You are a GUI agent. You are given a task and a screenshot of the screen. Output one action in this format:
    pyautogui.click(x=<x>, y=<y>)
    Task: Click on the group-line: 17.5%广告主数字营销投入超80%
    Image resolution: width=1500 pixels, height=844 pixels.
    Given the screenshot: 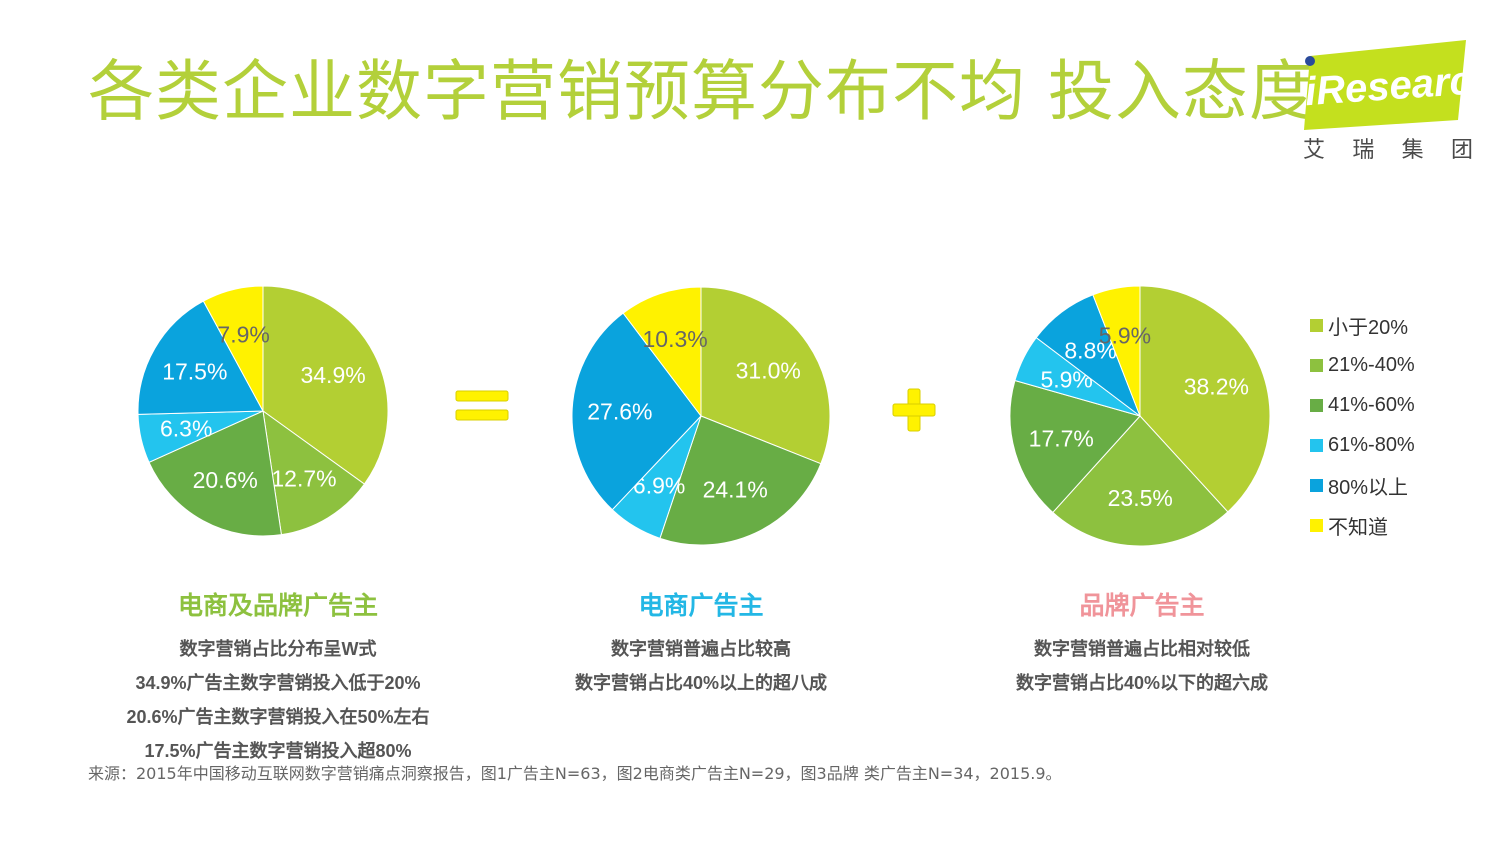 What is the action you would take?
    pyautogui.click(x=278, y=751)
    